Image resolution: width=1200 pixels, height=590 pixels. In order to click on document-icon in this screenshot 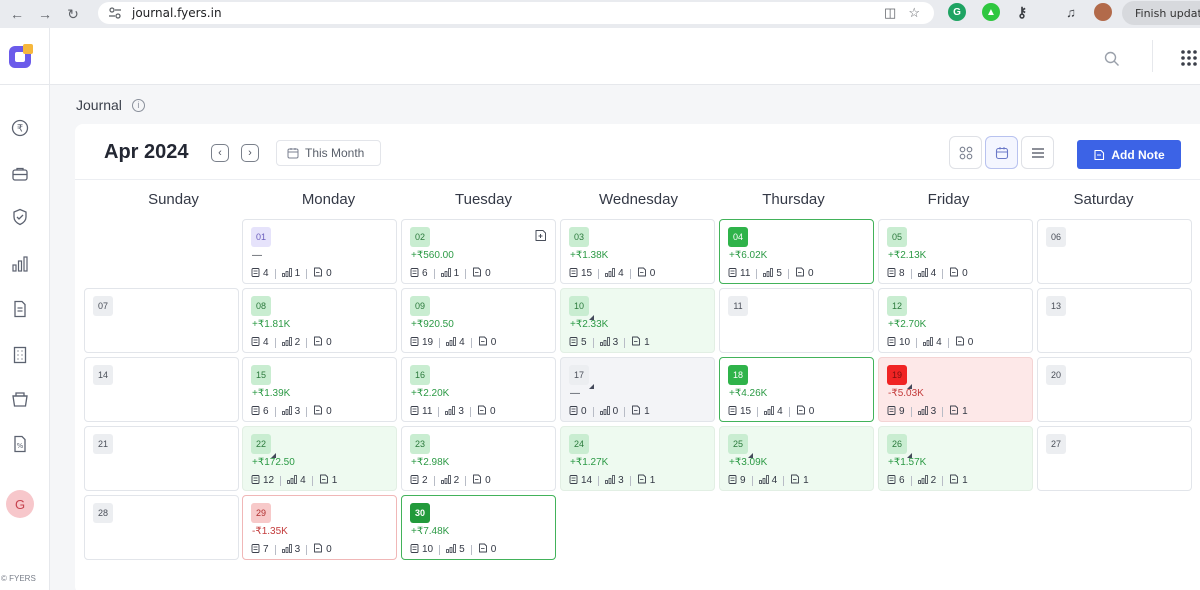, I will do `click(20, 309)`.